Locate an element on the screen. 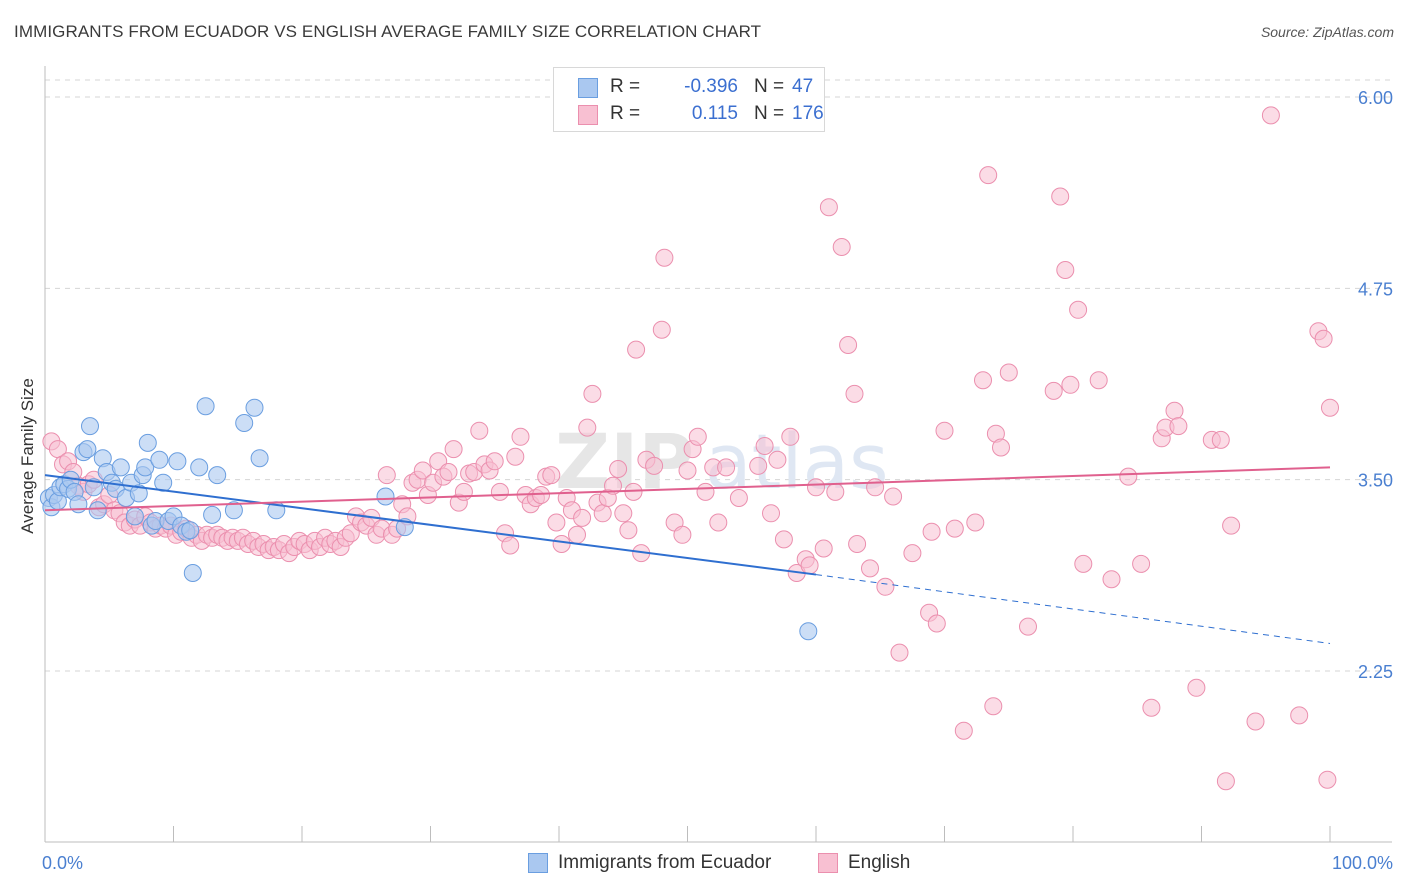  legend-n-value: 176 is located at coordinates (808, 113).